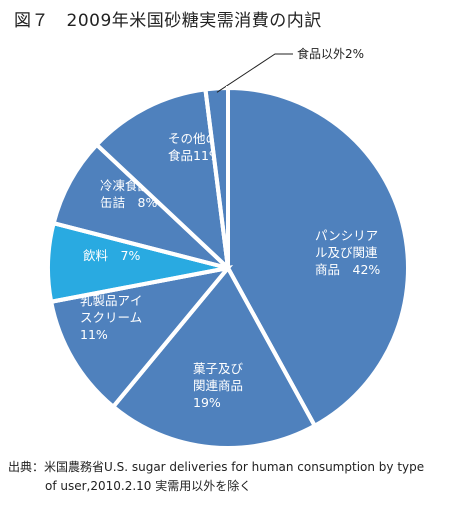  Describe the element at coordinates (194, 147) in the screenshot. I see `slice-label: その他の食品11%` at that location.